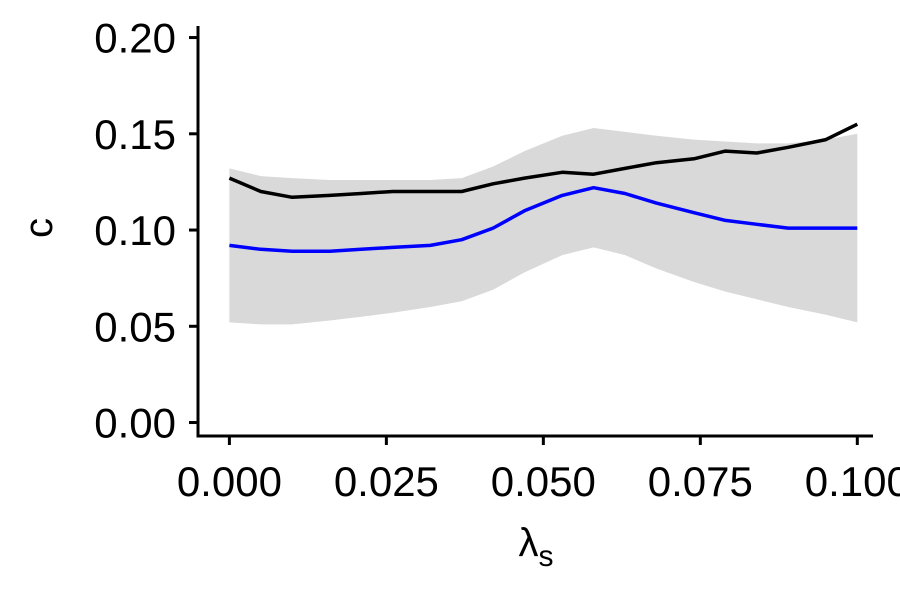  I want to click on y-tick-label: 0.20, so click(135, 38).